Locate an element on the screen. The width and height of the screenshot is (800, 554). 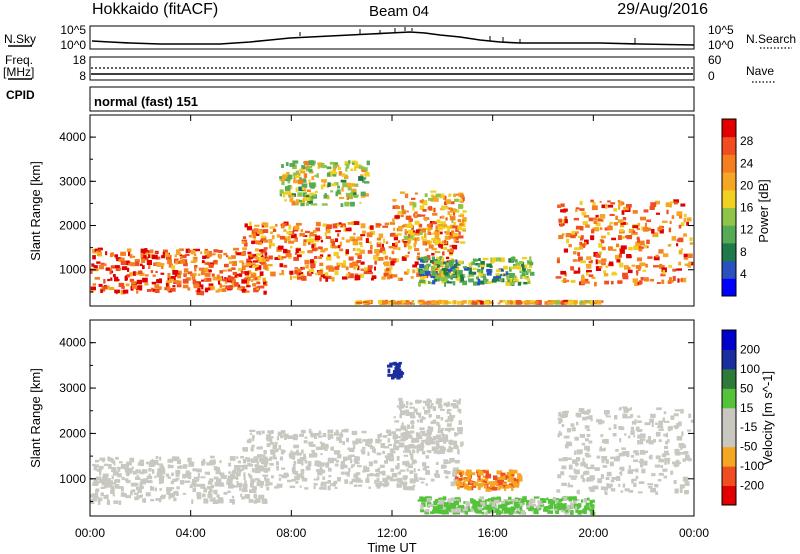
power-cbar-swatch is located at coordinates (729, 252).